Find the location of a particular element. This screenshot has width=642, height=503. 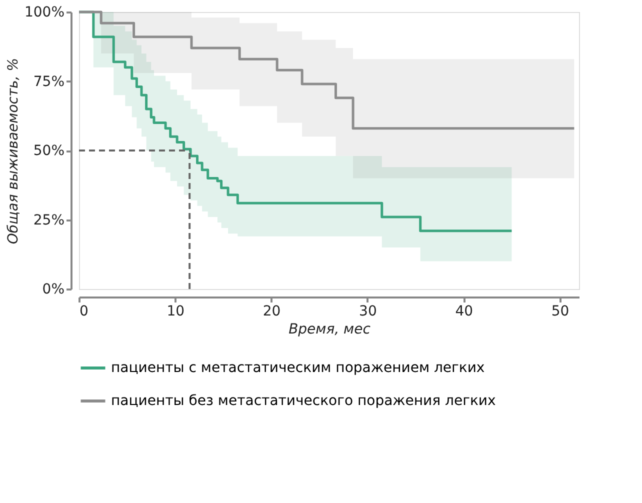

y-tick-label: 100% is located at coordinates (44, 12).